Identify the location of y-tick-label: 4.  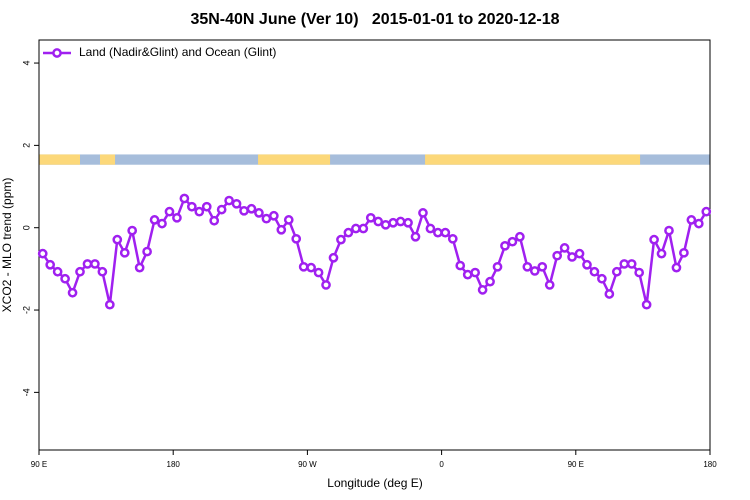
(26, 63).